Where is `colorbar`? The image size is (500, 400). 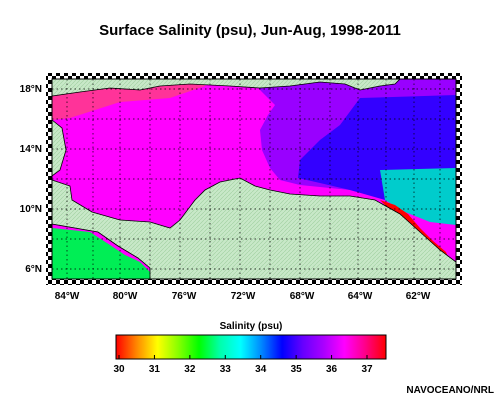 colorbar is located at coordinates (251, 347).